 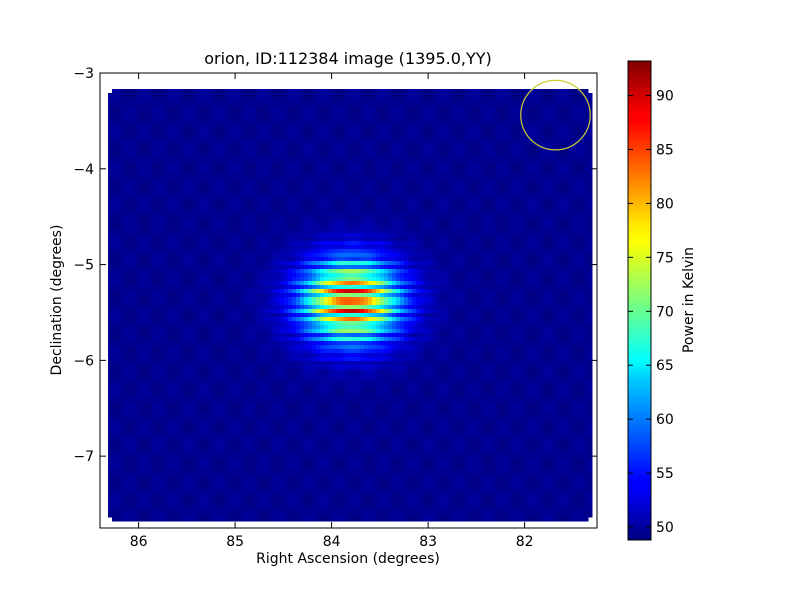 I want to click on colorbar-tick-label: 50, so click(x=665, y=528).